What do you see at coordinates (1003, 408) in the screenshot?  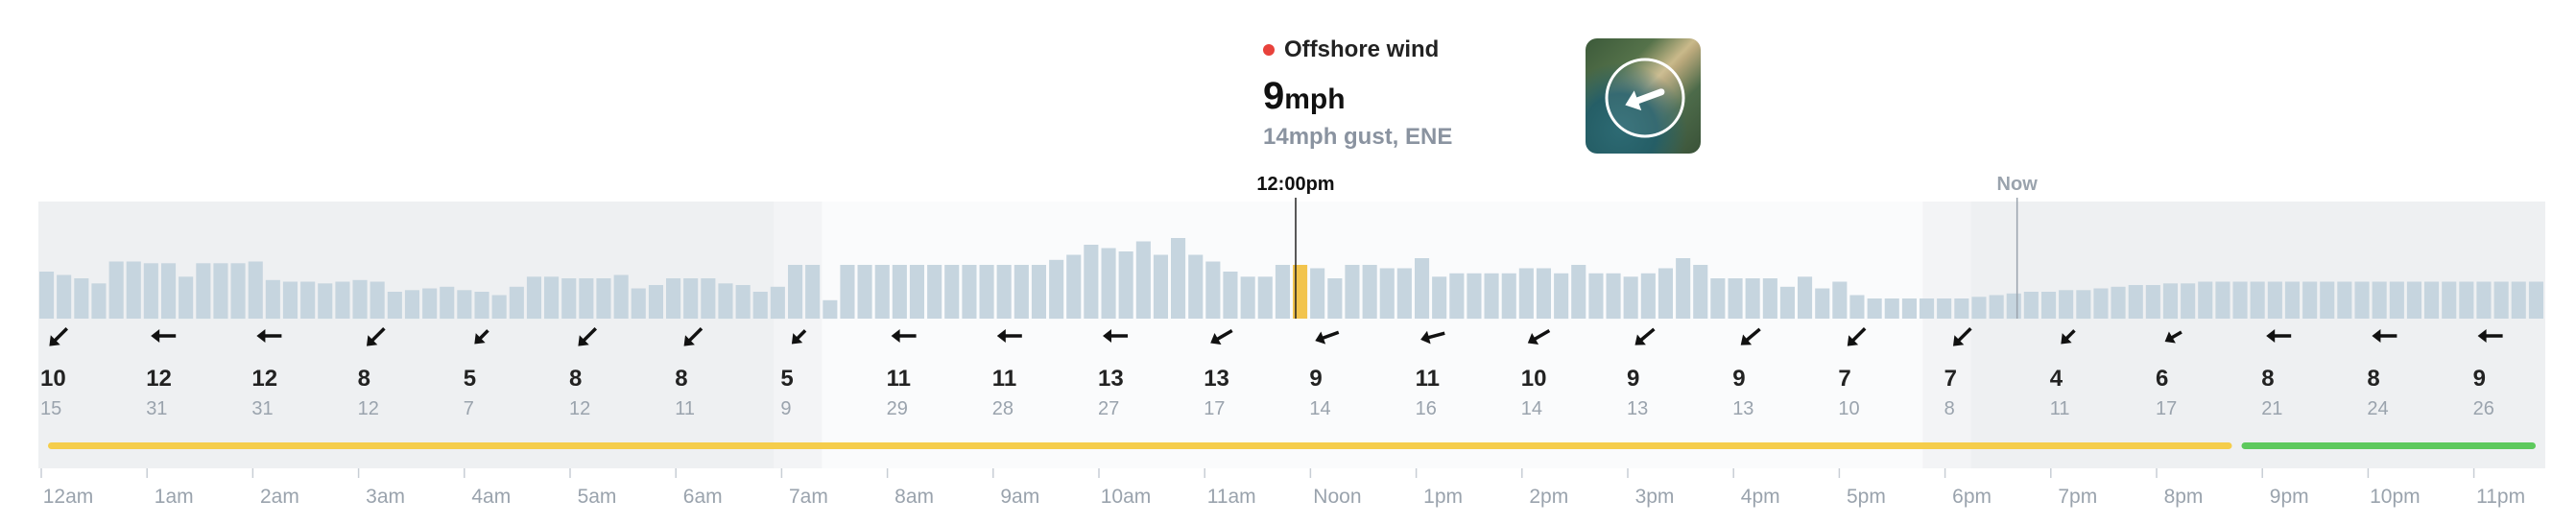 I see `gust-speed-label: 28` at bounding box center [1003, 408].